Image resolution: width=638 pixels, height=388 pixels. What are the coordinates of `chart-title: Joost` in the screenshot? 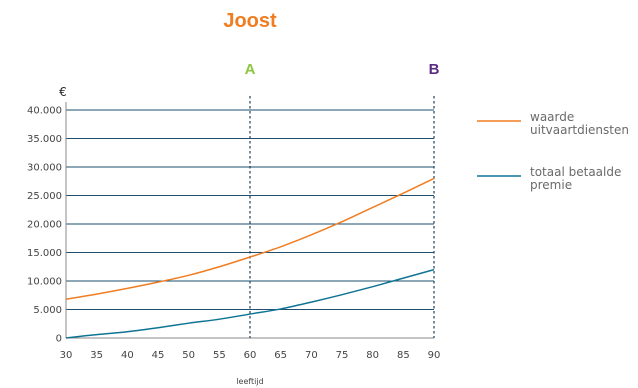 It's located at (250, 21).